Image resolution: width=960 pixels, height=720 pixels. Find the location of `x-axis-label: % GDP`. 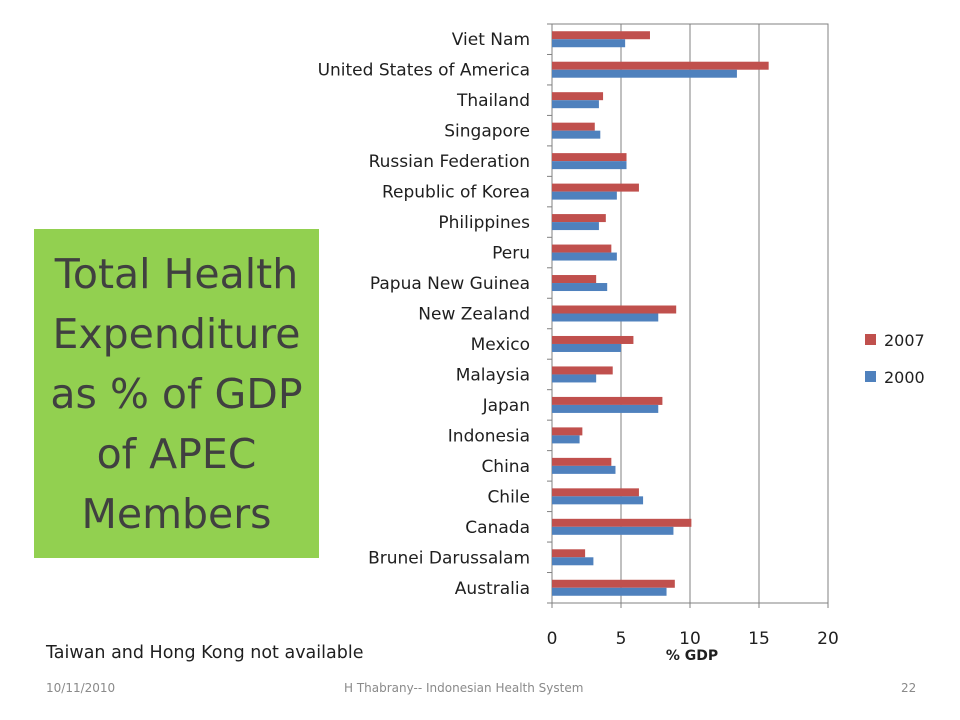

x-axis-label: % GDP is located at coordinates (692, 656).